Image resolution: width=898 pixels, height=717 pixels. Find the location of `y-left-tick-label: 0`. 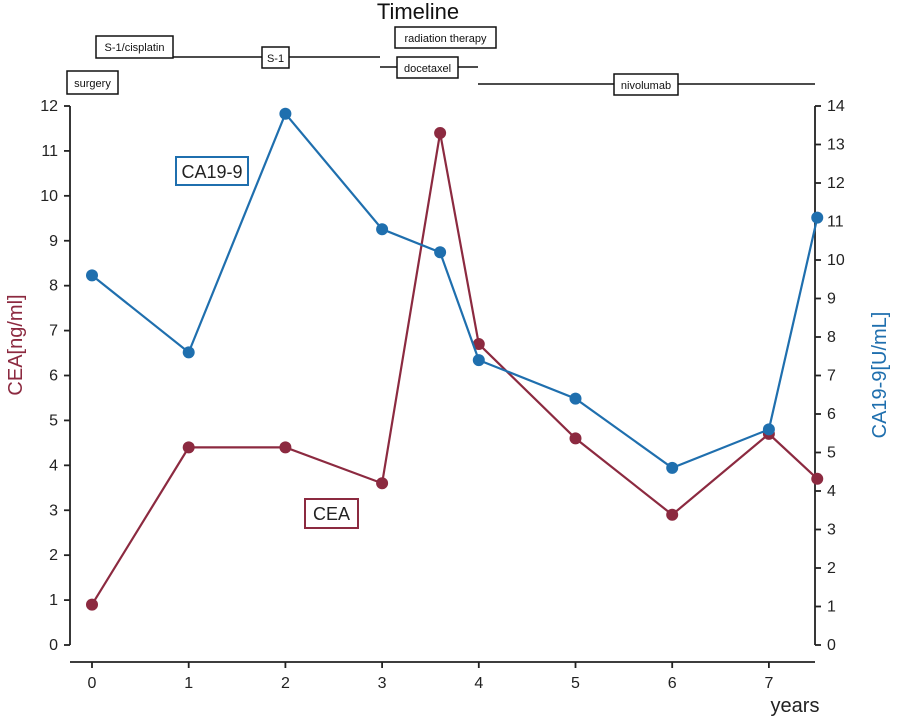

y-left-tick-label: 0 is located at coordinates (53, 645).